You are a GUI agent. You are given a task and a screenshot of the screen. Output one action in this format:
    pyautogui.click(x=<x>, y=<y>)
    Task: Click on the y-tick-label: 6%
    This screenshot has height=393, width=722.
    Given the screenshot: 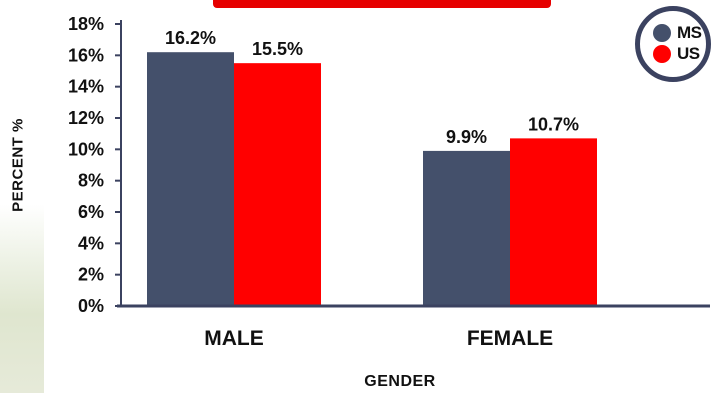 What is the action you would take?
    pyautogui.click(x=91, y=212)
    